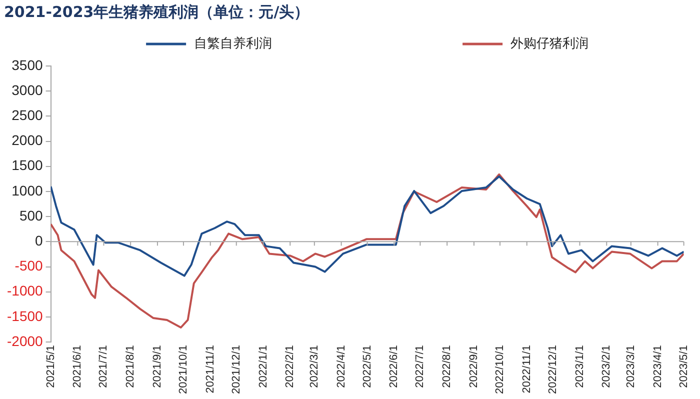 This screenshot has width=700, height=399. I want to click on y-tick-label: -1500, so click(25, 316).